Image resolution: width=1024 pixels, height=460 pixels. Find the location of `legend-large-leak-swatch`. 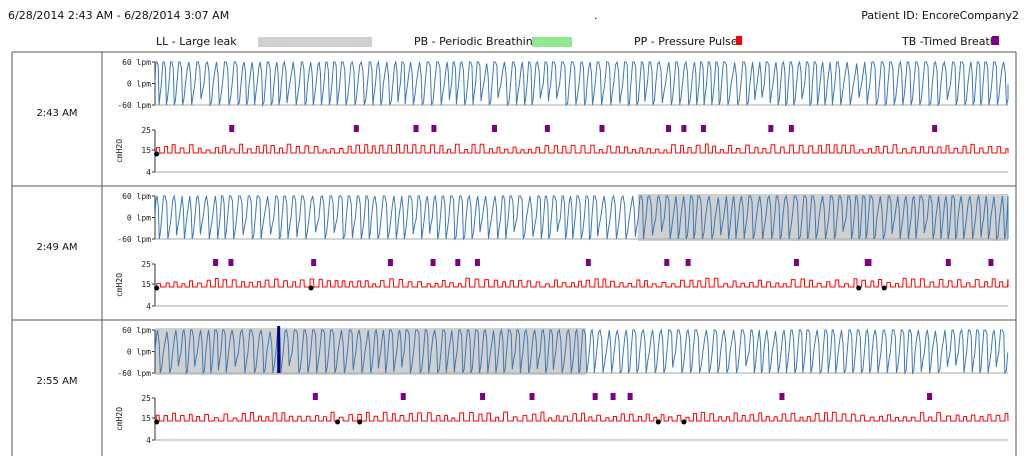

legend-large-leak-swatch is located at coordinates (315, 42).